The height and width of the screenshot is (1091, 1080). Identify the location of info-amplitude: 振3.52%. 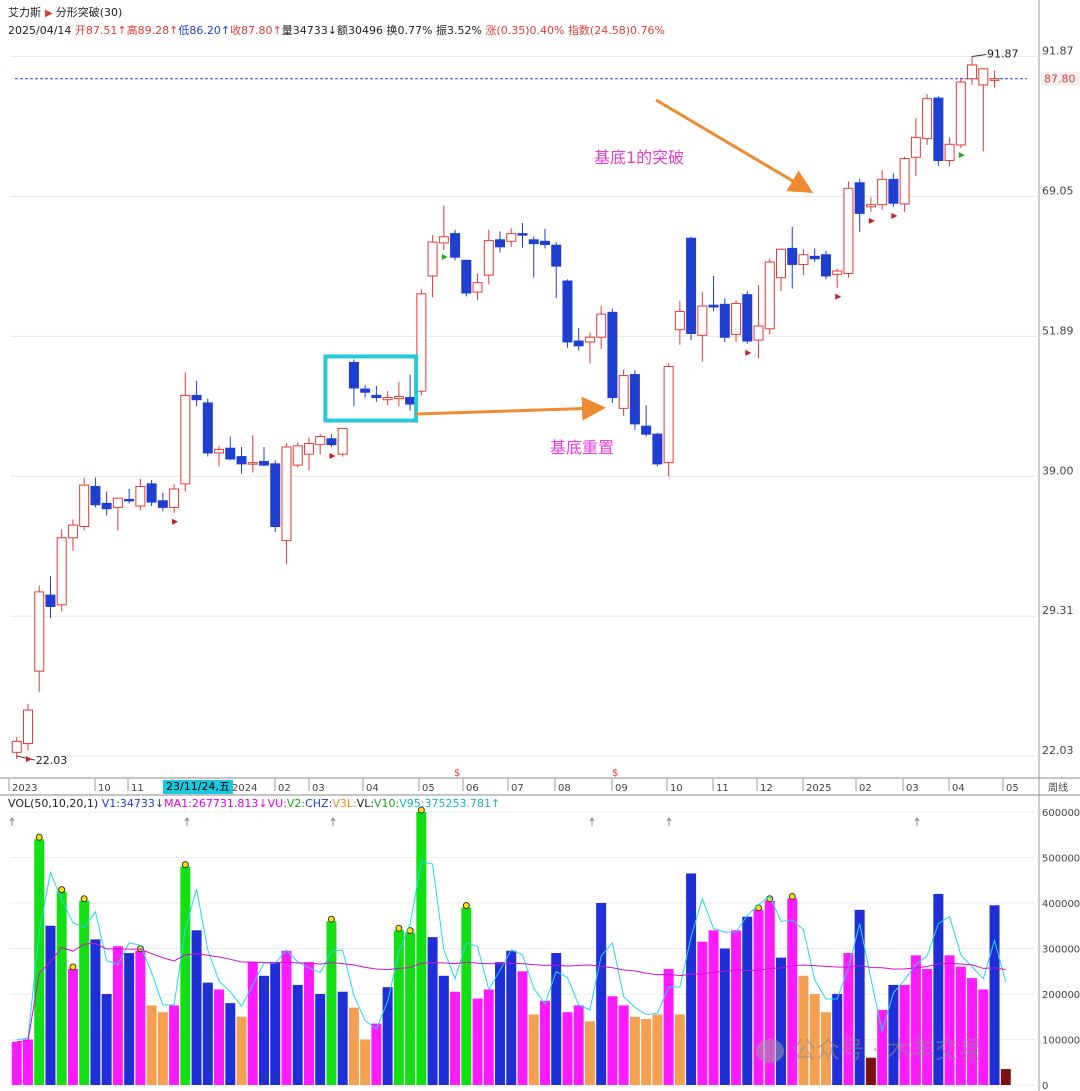
(458, 30).